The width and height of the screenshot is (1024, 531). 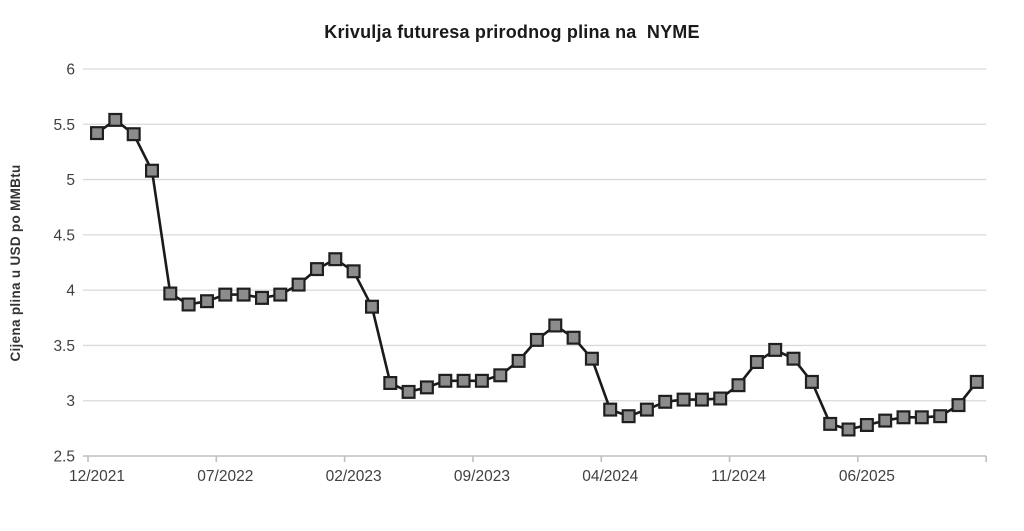 What do you see at coordinates (64, 125) in the screenshot?
I see `y-tick-label: 5.5` at bounding box center [64, 125].